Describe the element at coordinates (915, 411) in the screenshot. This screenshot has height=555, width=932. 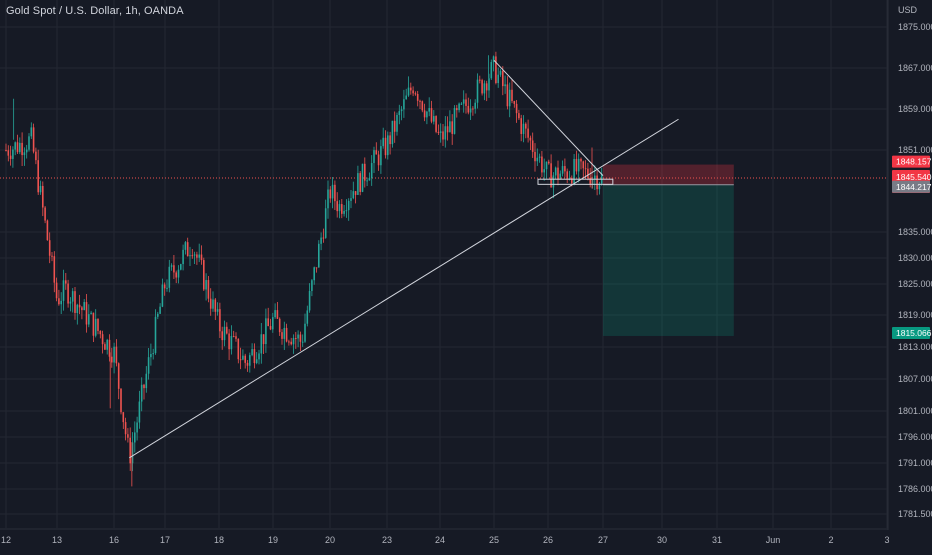
I see `price-tick-label: 1801.000` at that location.